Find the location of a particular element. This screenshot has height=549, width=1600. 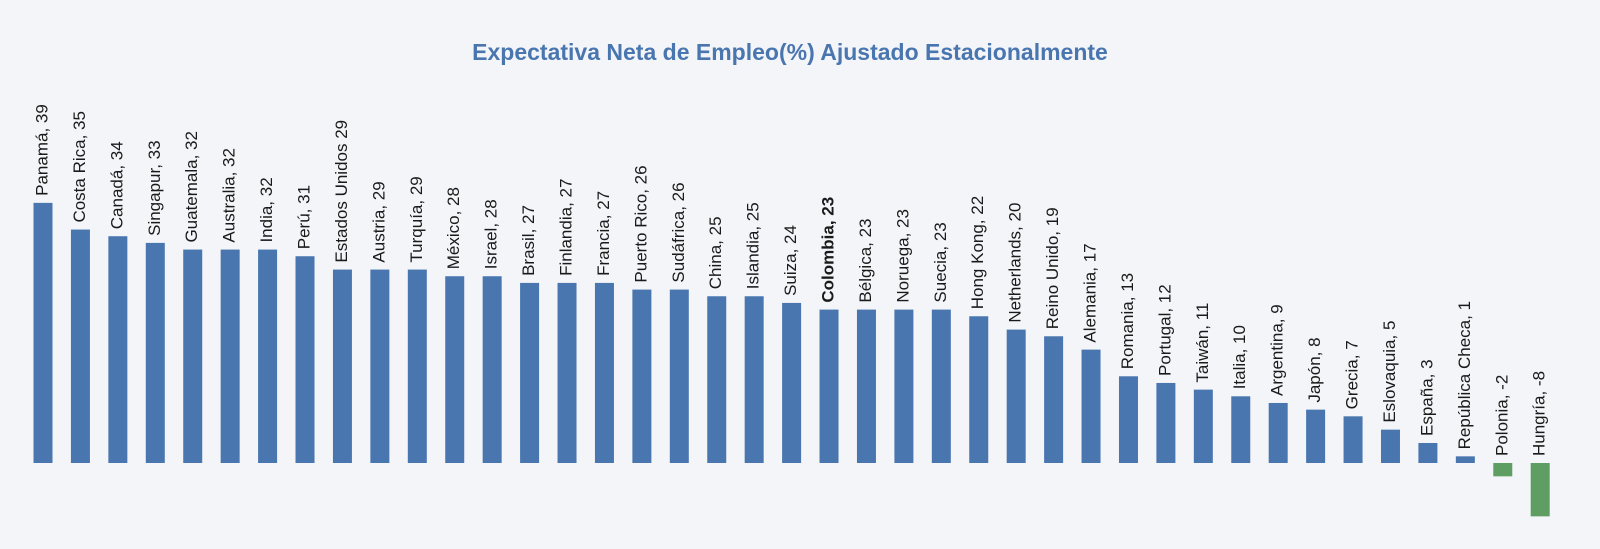

data-label: Austria, 29 is located at coordinates (378, 221).